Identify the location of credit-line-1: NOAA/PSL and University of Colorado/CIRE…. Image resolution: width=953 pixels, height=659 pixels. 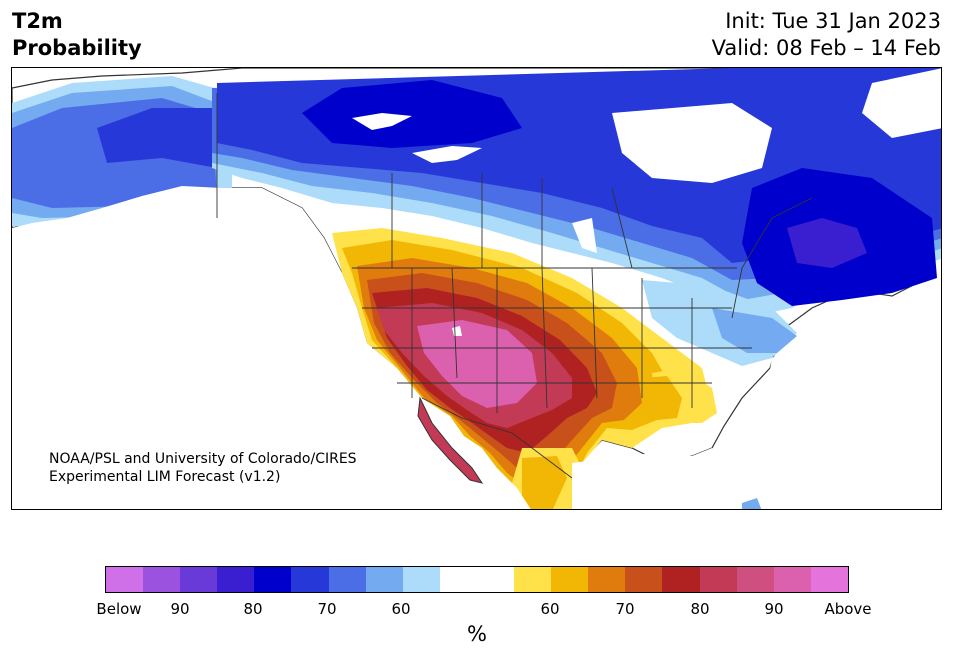
(203, 459).